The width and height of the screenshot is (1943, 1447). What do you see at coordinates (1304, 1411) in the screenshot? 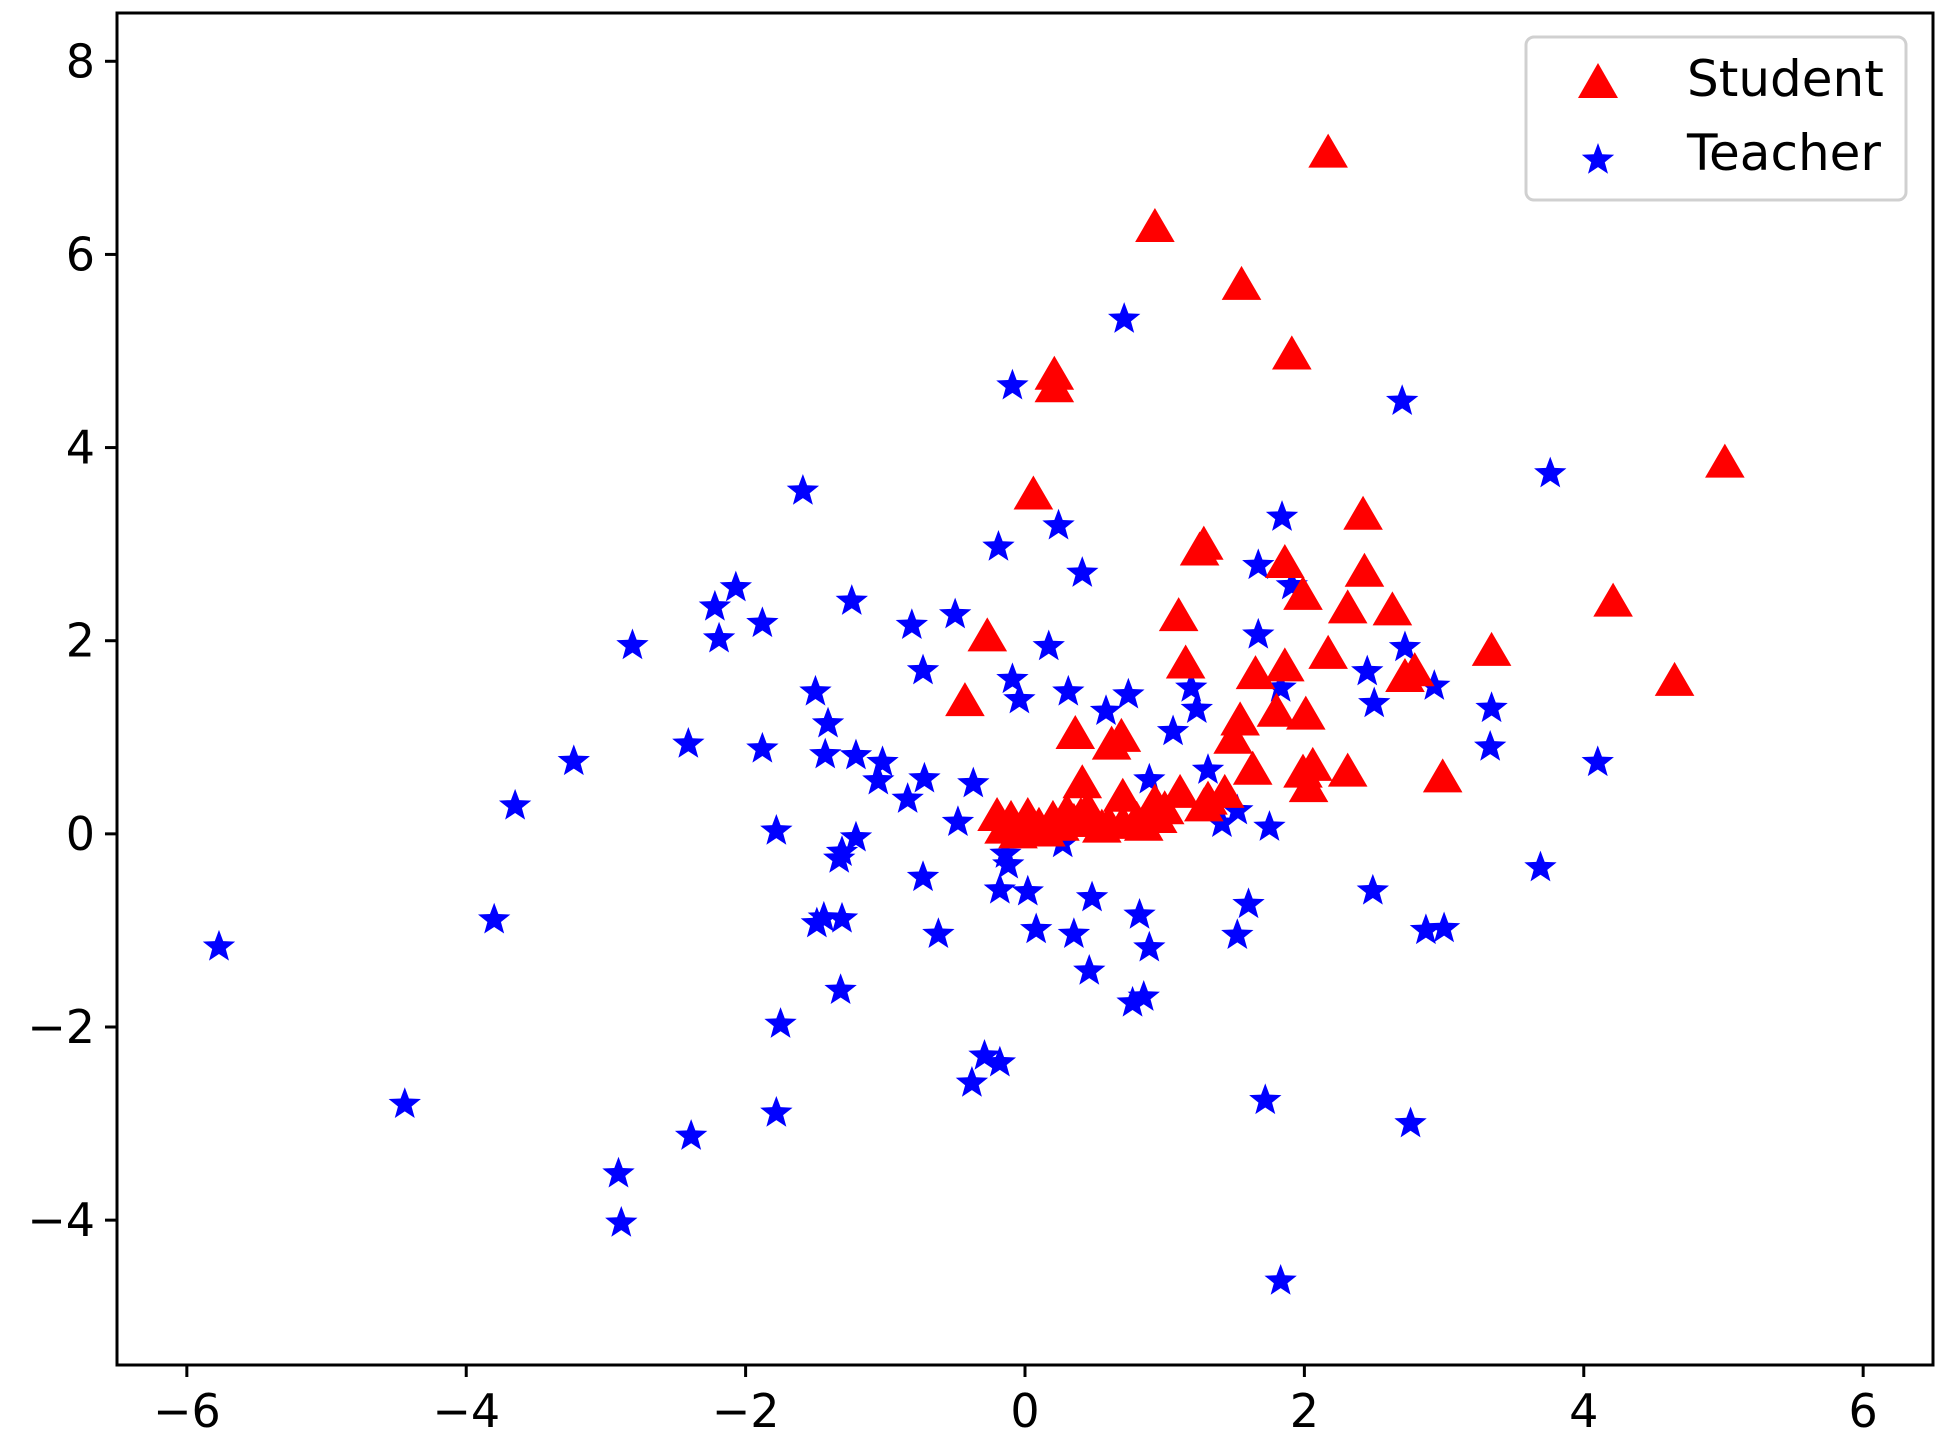
I see `x-tick-label: 2` at bounding box center [1304, 1411].